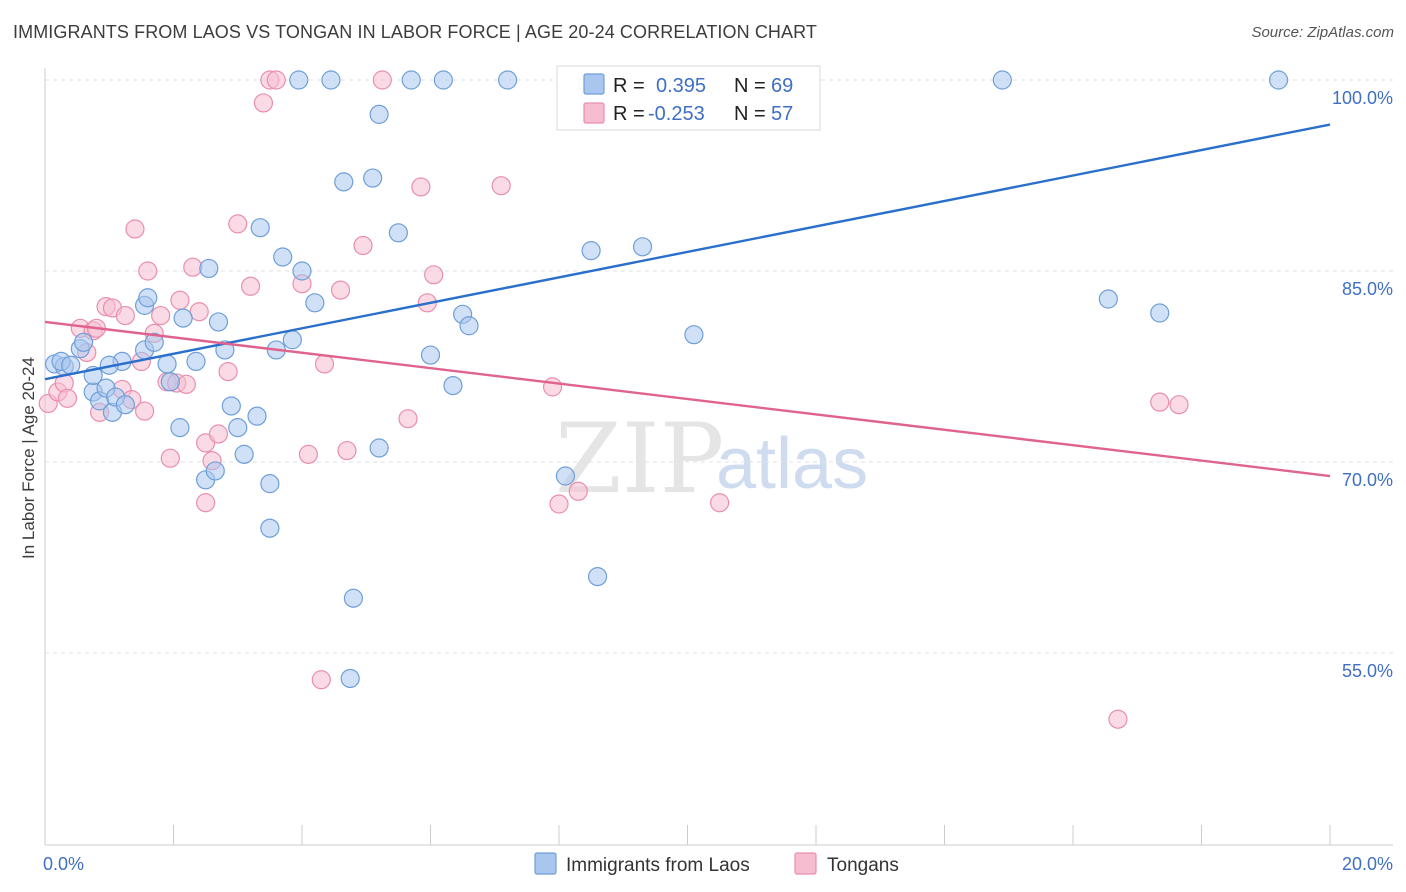 Image resolution: width=1406 pixels, height=892 pixels. I want to click on x-tick-label-max: 20.0%, so click(1367, 864).